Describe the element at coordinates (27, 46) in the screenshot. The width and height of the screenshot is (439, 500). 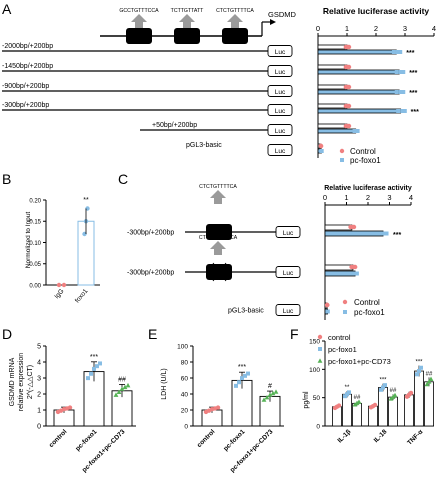
I see `construct-label: -2000bp/+200bp` at that location.